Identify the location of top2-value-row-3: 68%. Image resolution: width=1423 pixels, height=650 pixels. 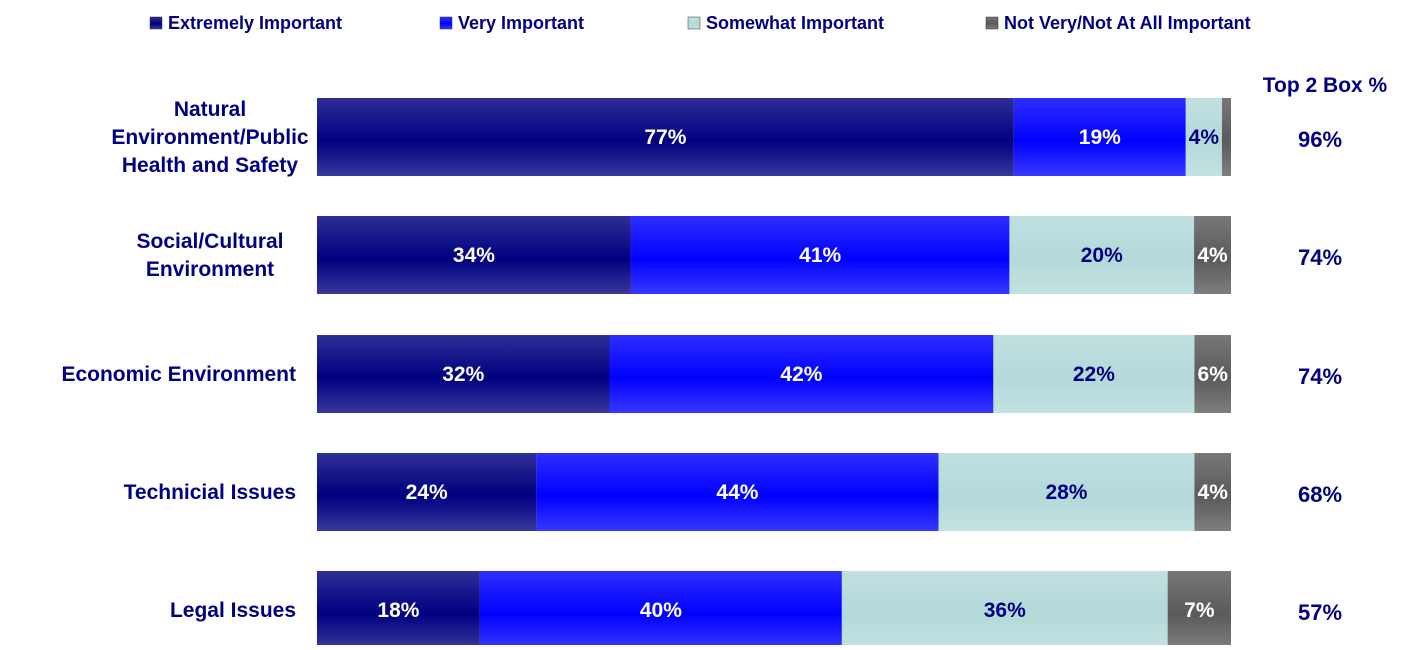
(1320, 494).